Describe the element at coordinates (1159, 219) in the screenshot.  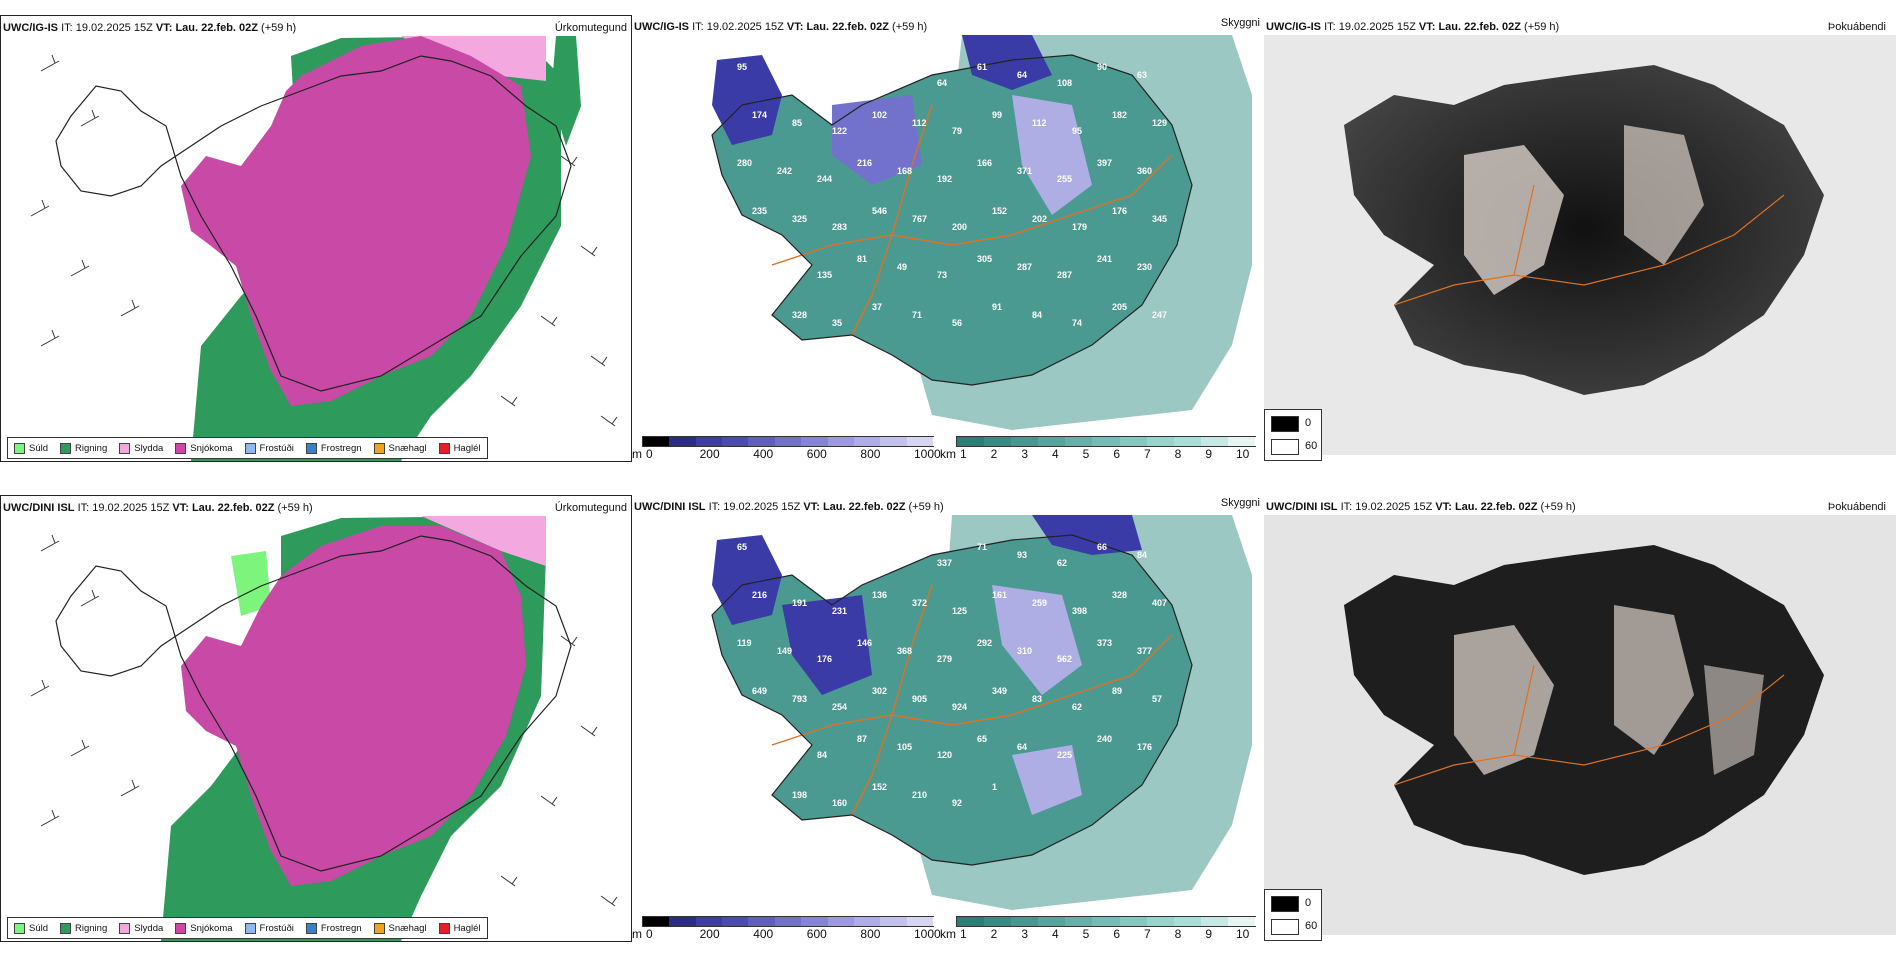
I see `cloud-base-label: 345` at that location.